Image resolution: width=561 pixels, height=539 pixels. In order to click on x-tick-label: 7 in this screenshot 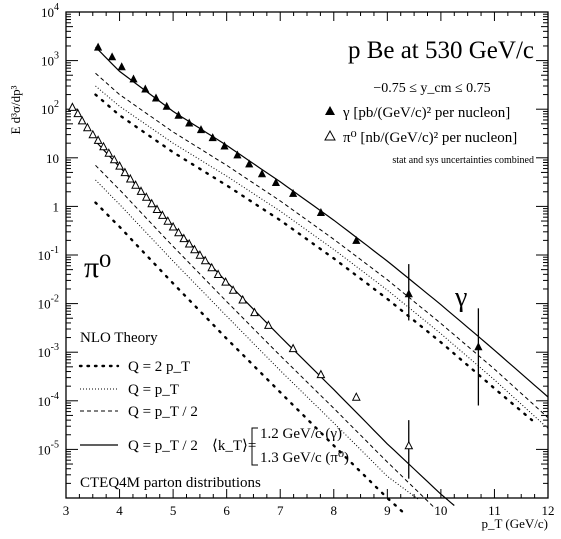, I will do `click(280, 510)`.